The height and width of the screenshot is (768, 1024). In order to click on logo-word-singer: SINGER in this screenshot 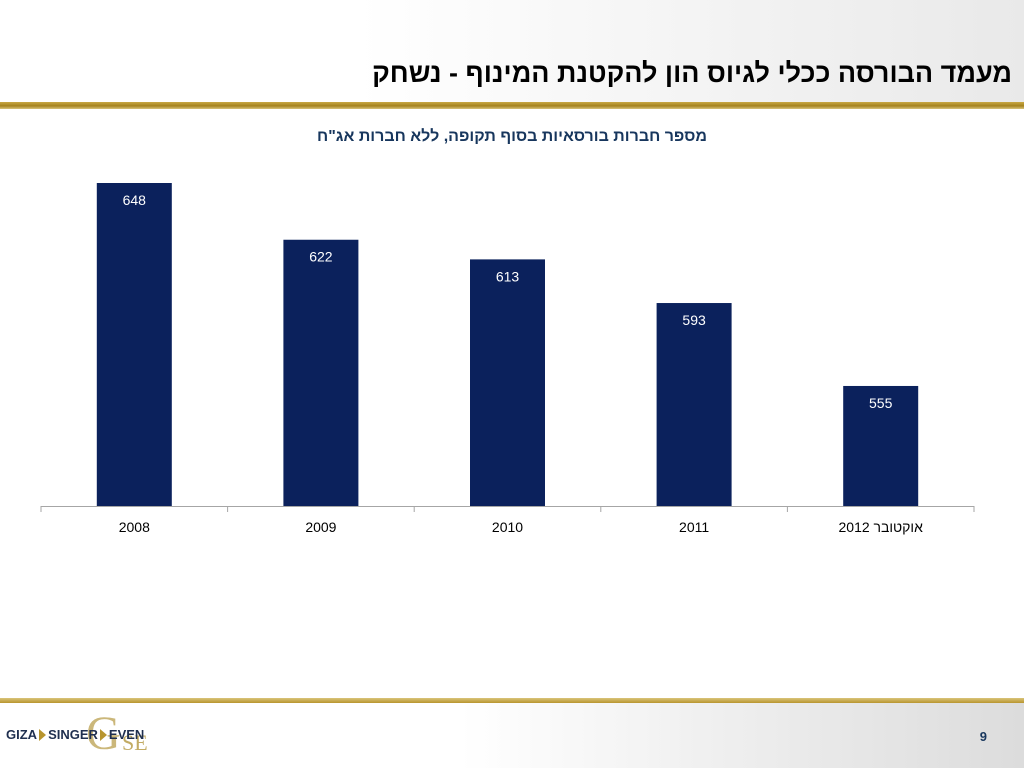, I will do `click(73, 734)`.